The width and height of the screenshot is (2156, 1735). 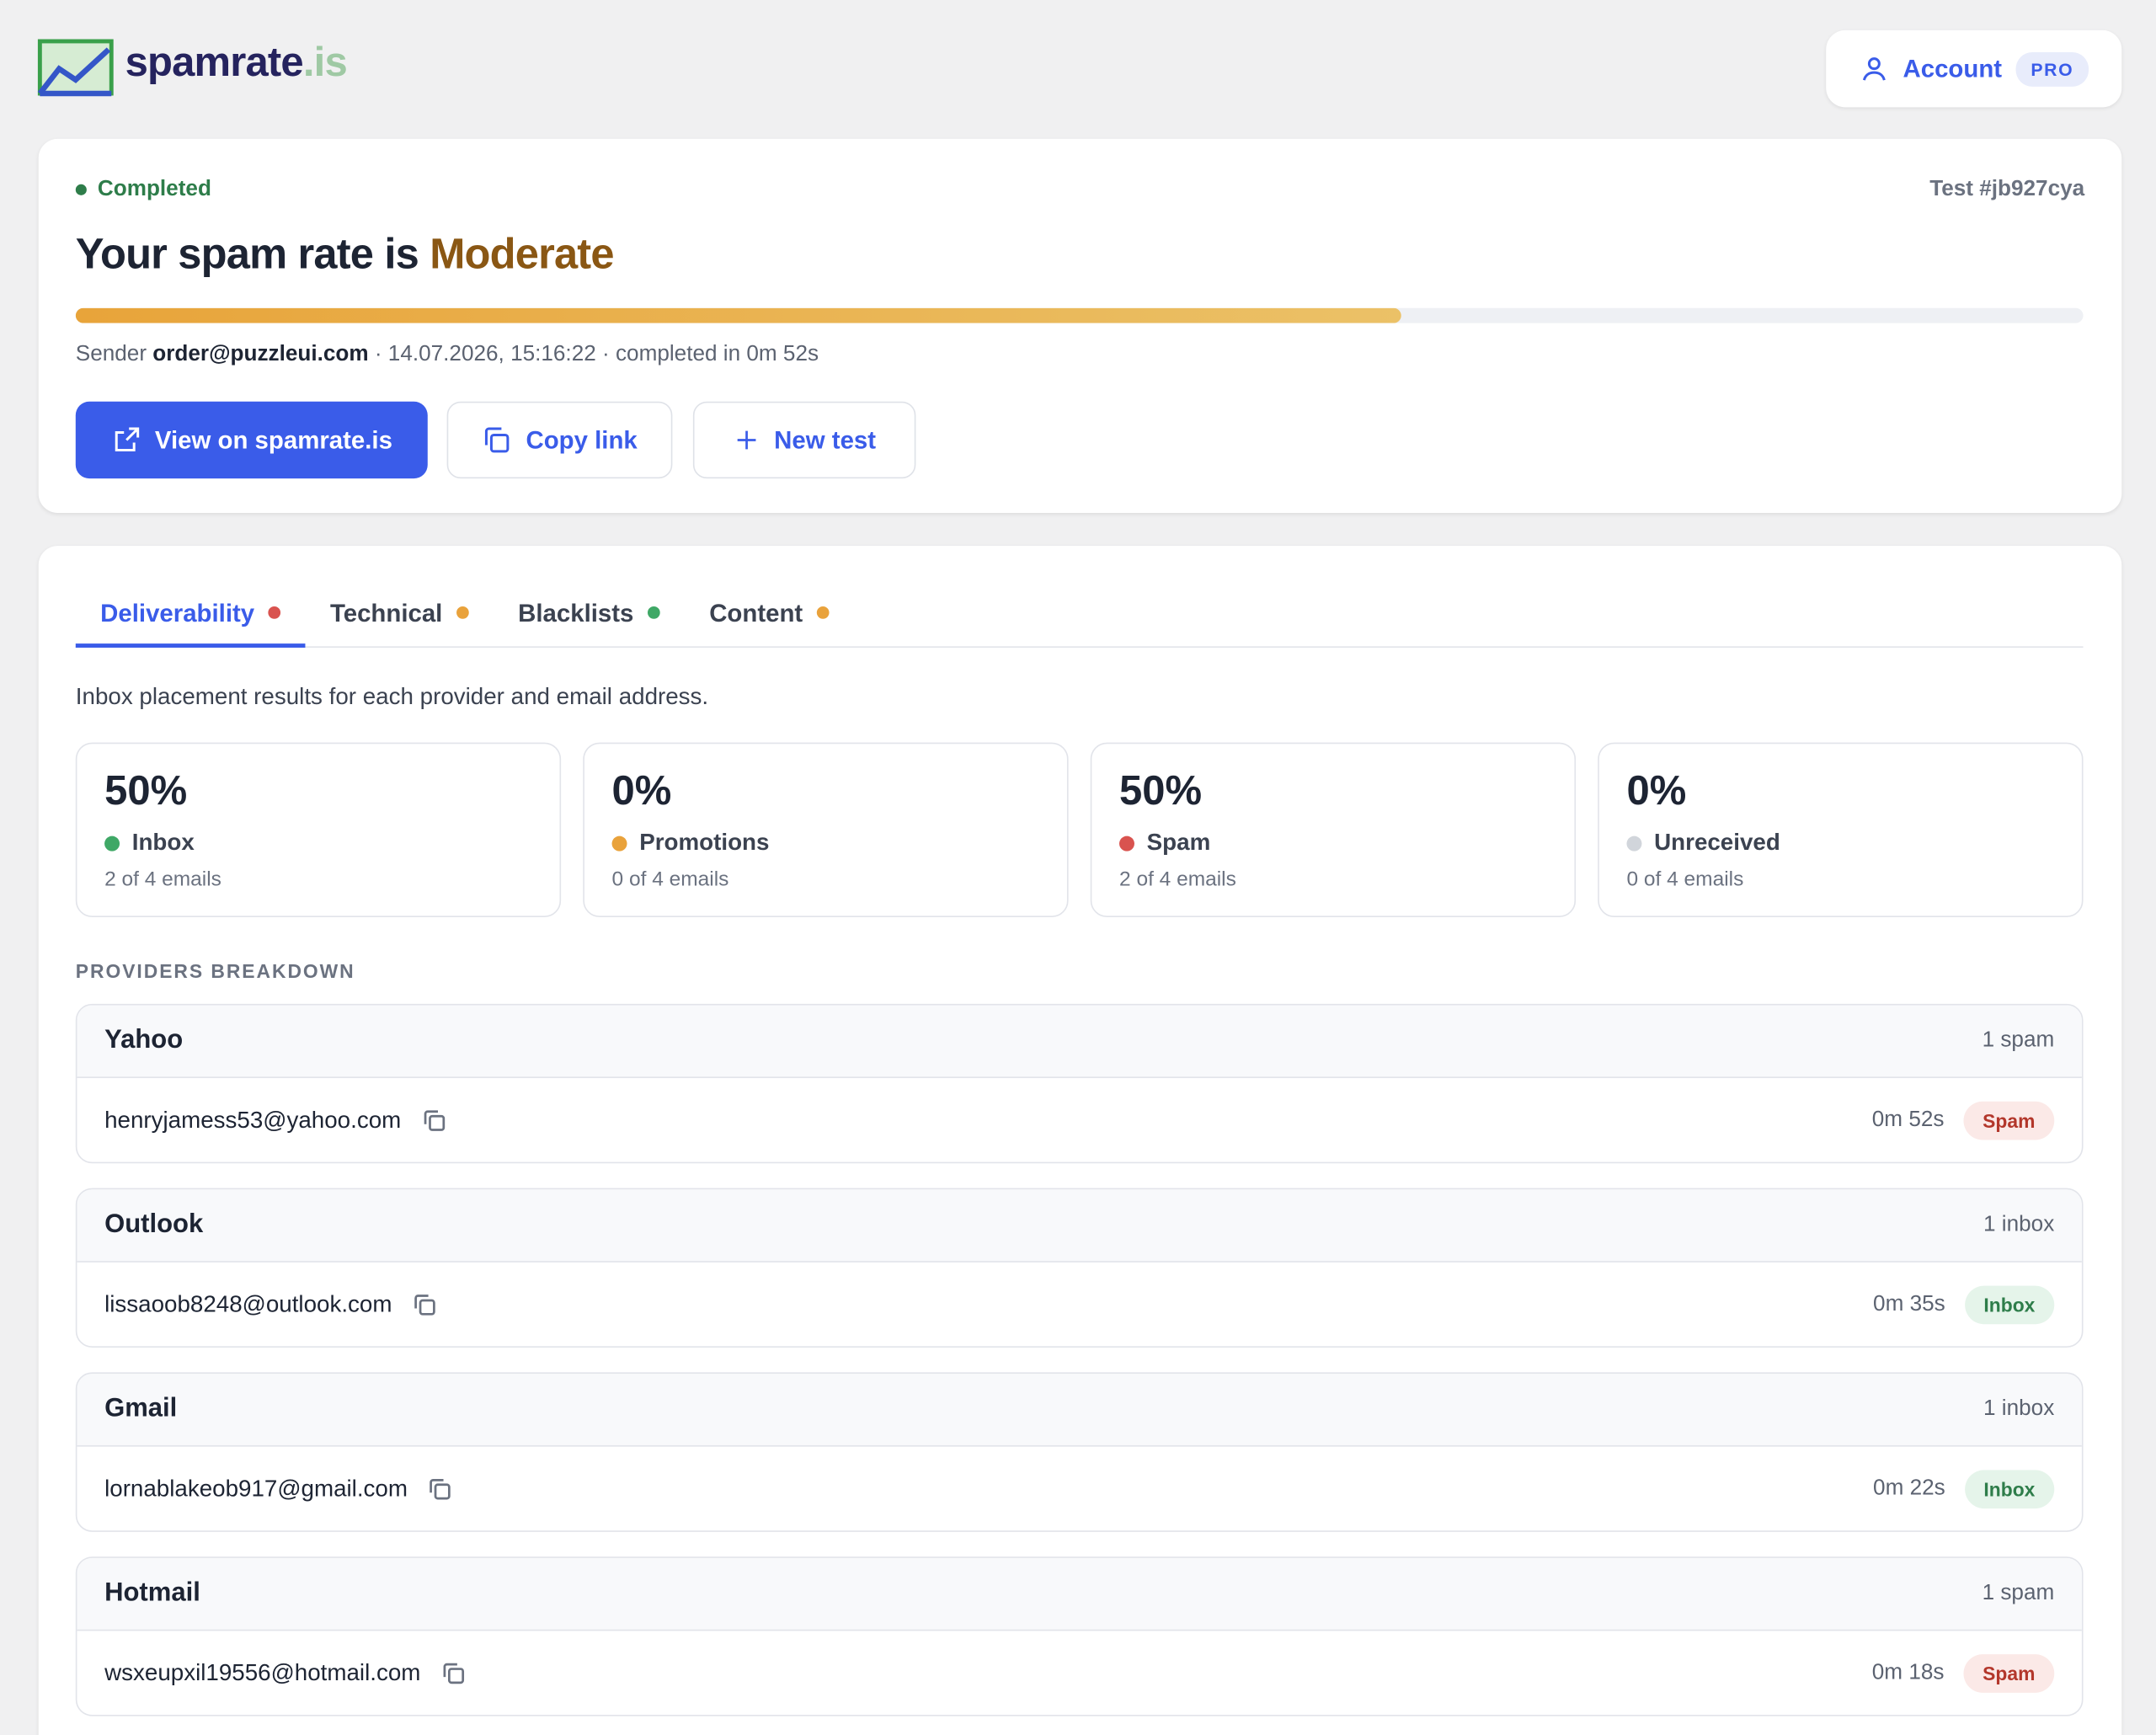 What do you see at coordinates (589, 617) in the screenshot?
I see `tab: Blacklists` at bounding box center [589, 617].